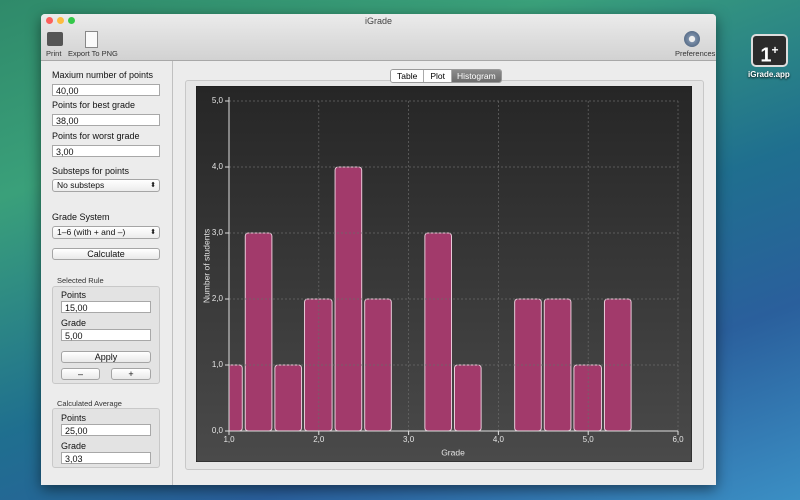 This screenshot has width=800, height=500. What do you see at coordinates (319, 439) in the screenshot?
I see `x-tick-label: 2,0` at bounding box center [319, 439].